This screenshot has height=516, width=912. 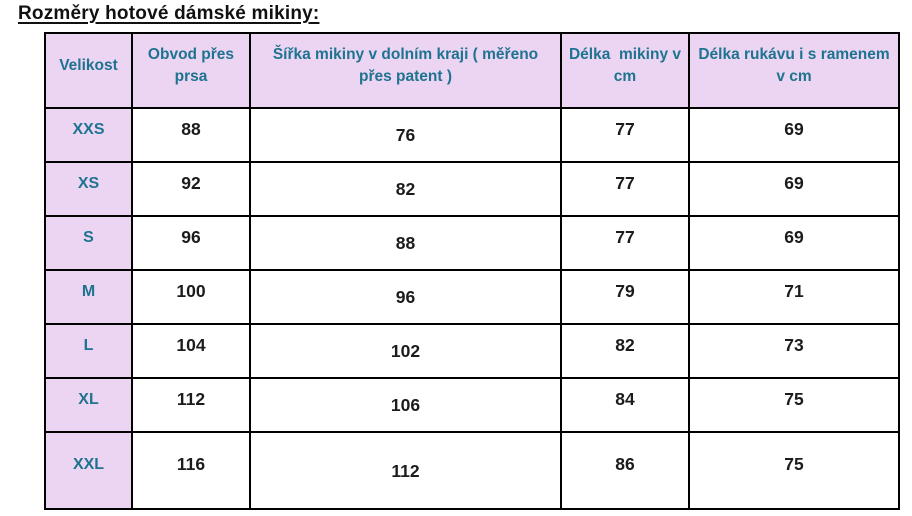 What do you see at coordinates (191, 135) in the screenshot?
I see `chest-cell: 88` at bounding box center [191, 135].